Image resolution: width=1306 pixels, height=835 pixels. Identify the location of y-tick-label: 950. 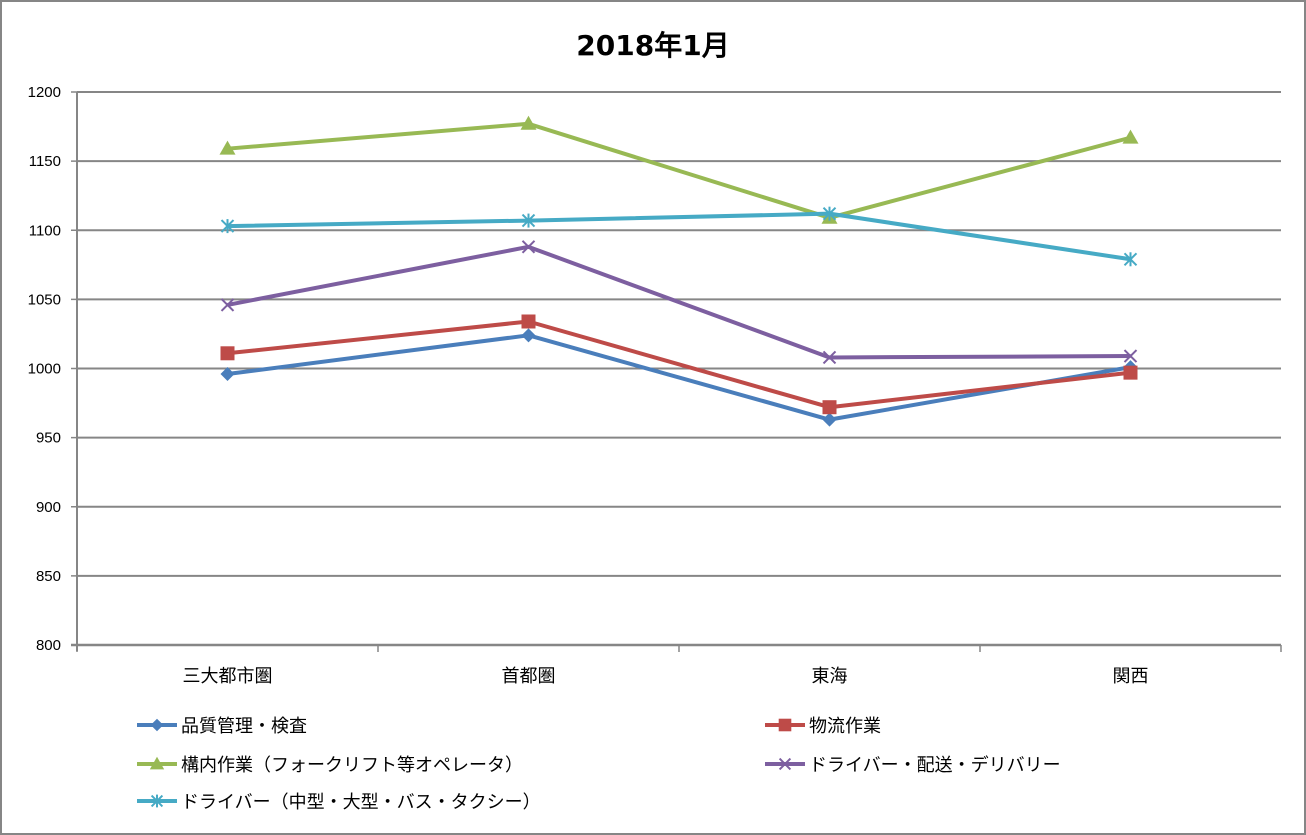
(48, 438).